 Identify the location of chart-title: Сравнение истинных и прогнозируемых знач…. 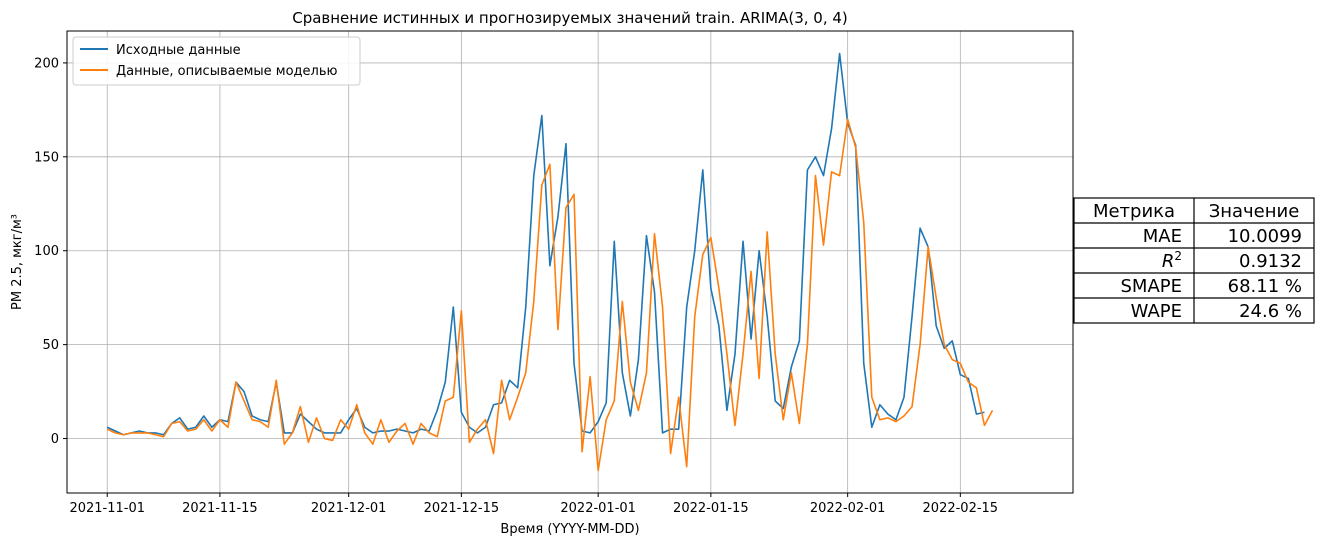
(570, 18).